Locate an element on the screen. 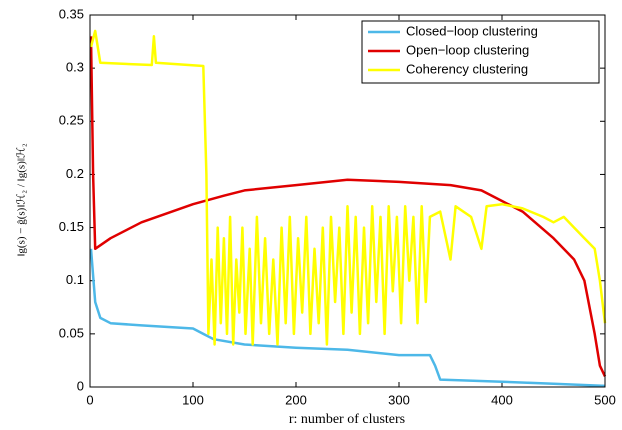 The height and width of the screenshot is (430, 622). legend-label: Coherency clustering is located at coordinates (467, 68).